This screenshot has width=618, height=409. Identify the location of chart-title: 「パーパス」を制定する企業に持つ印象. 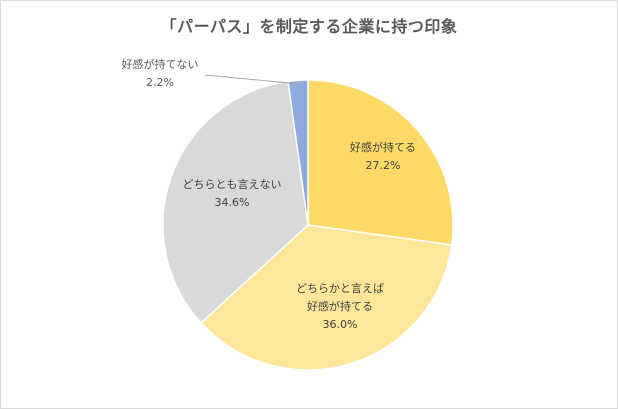
(309, 26).